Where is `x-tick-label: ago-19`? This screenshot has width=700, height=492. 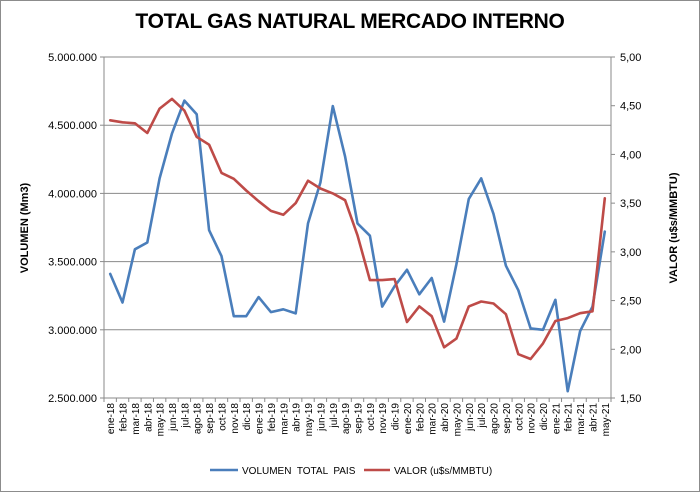 x-tick-label: ago-19 is located at coordinates (346, 419).